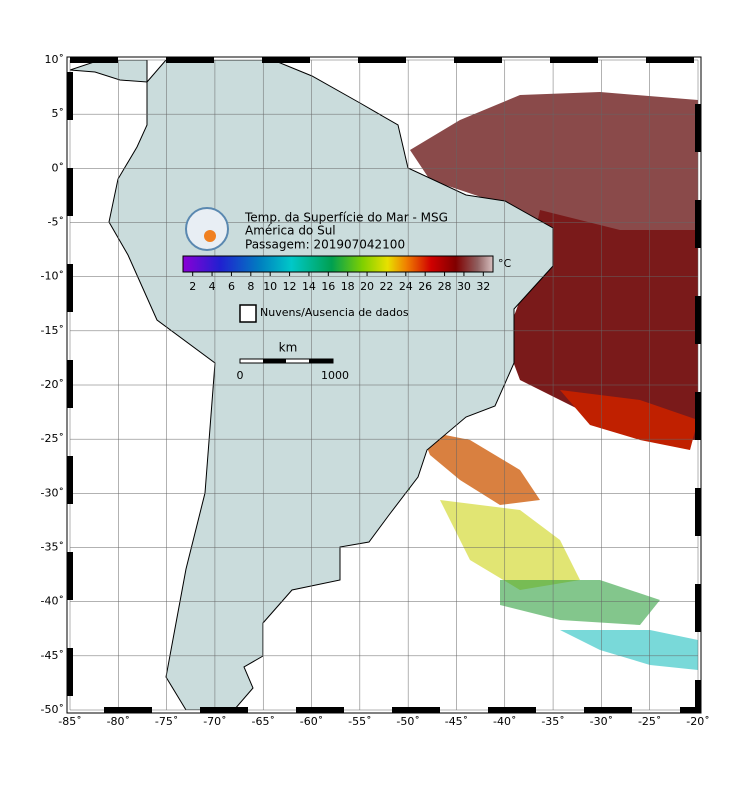 This screenshot has height=785, width=741. Describe the element at coordinates (55, 59) in the screenshot. I see `lat-tick-label: 10˚` at that location.